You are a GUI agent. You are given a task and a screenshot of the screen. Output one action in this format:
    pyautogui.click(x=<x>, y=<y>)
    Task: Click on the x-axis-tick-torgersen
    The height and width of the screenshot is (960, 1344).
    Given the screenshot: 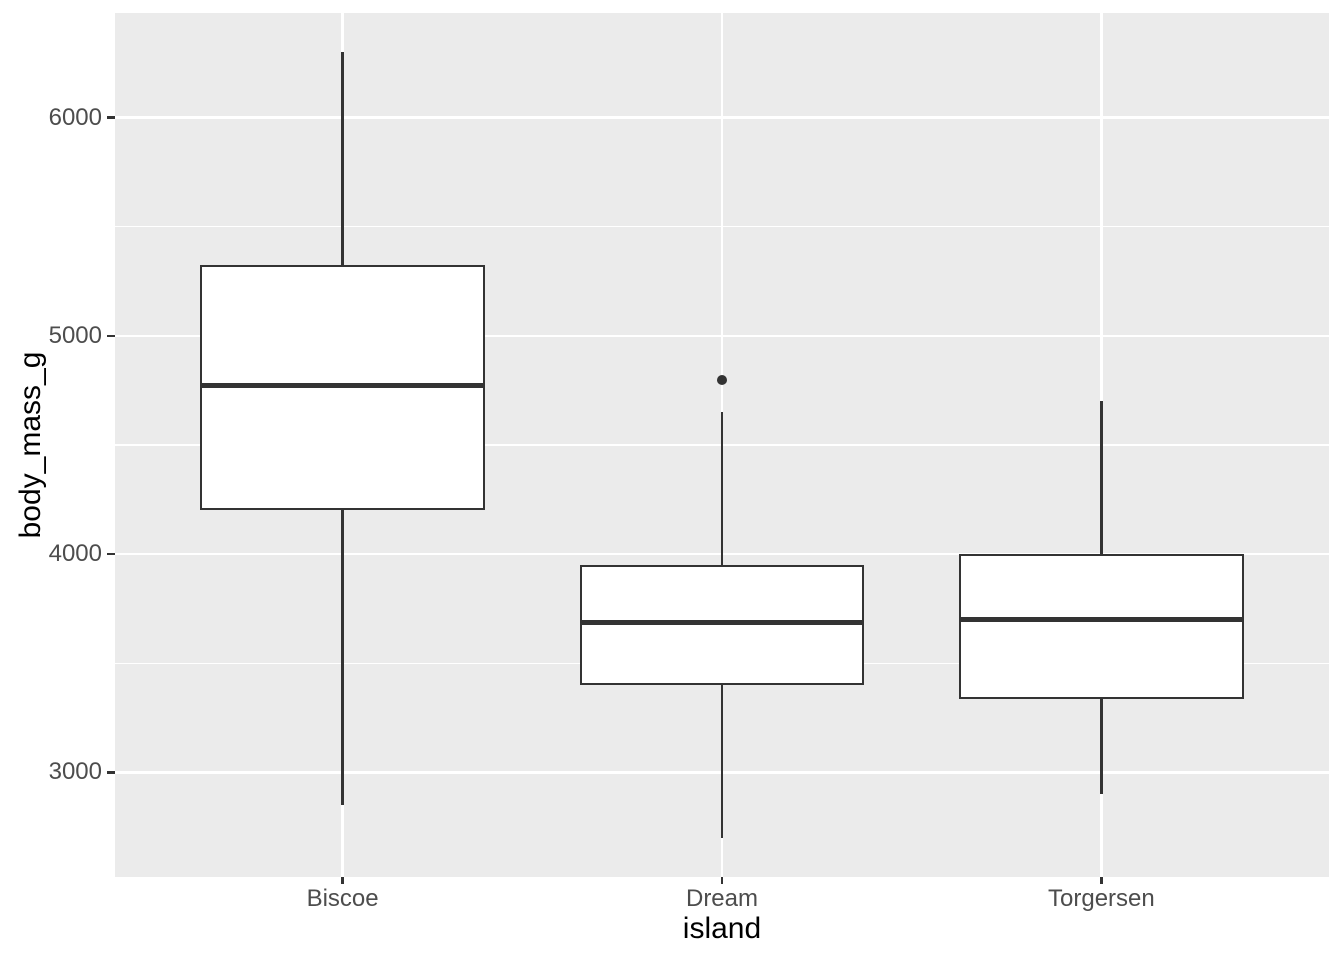 What is the action you would take?
    pyautogui.click(x=1101, y=880)
    